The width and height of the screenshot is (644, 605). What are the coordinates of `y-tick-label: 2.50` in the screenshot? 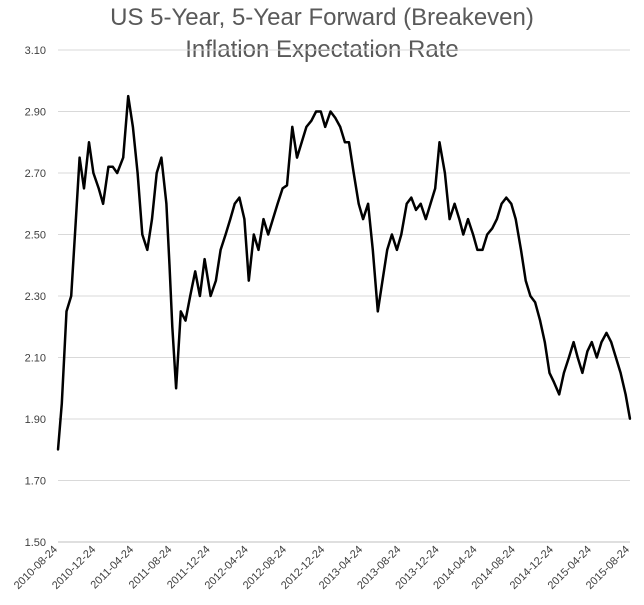 It's located at (35, 236).